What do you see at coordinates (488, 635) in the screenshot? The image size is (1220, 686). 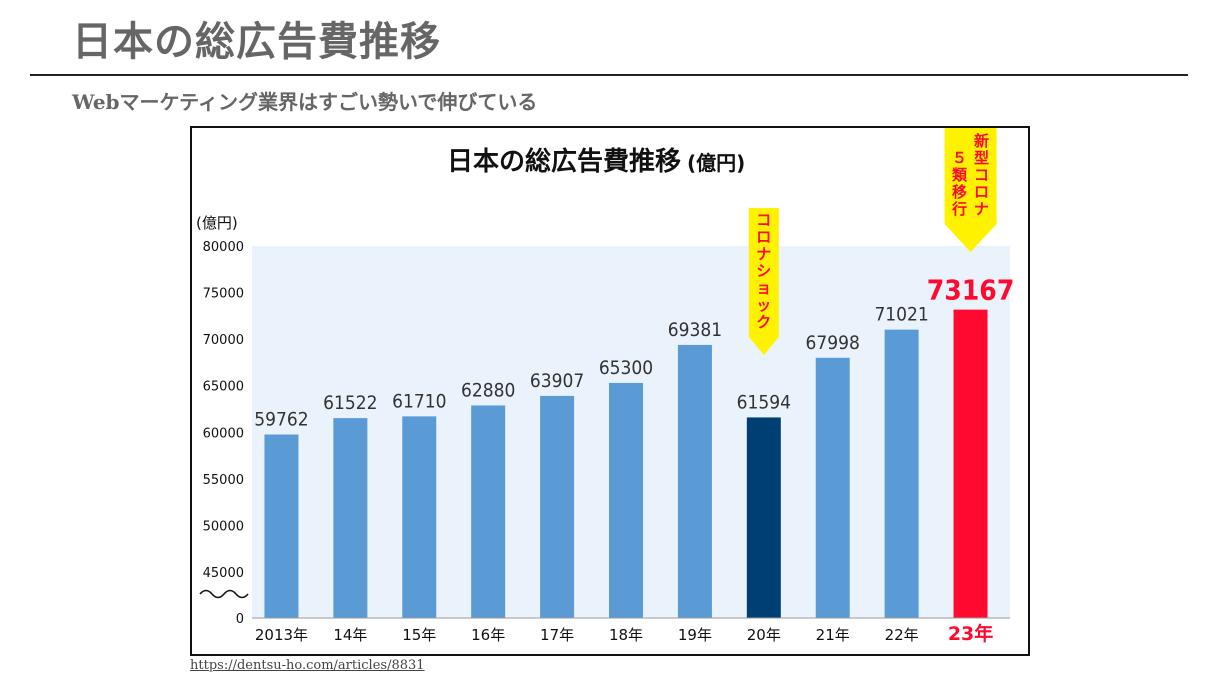 I see `x-tick-label-2016: 16年` at bounding box center [488, 635].